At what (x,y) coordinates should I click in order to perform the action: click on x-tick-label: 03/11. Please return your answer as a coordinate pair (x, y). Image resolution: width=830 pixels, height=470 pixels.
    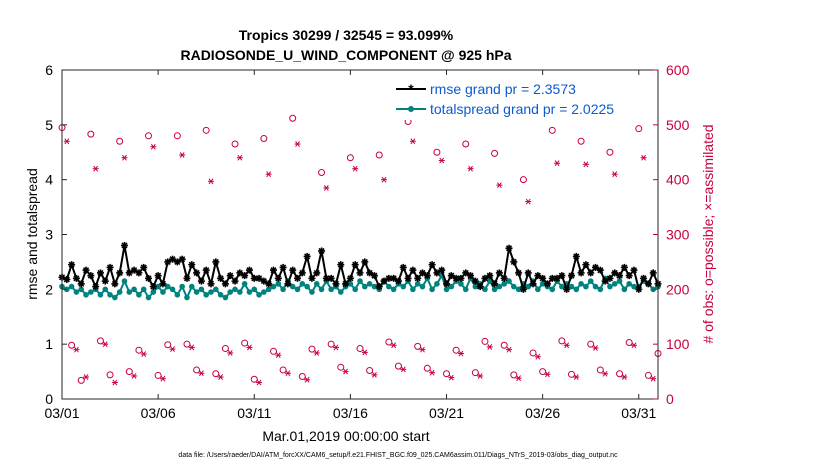
    Looking at the image, I should click on (254, 413).